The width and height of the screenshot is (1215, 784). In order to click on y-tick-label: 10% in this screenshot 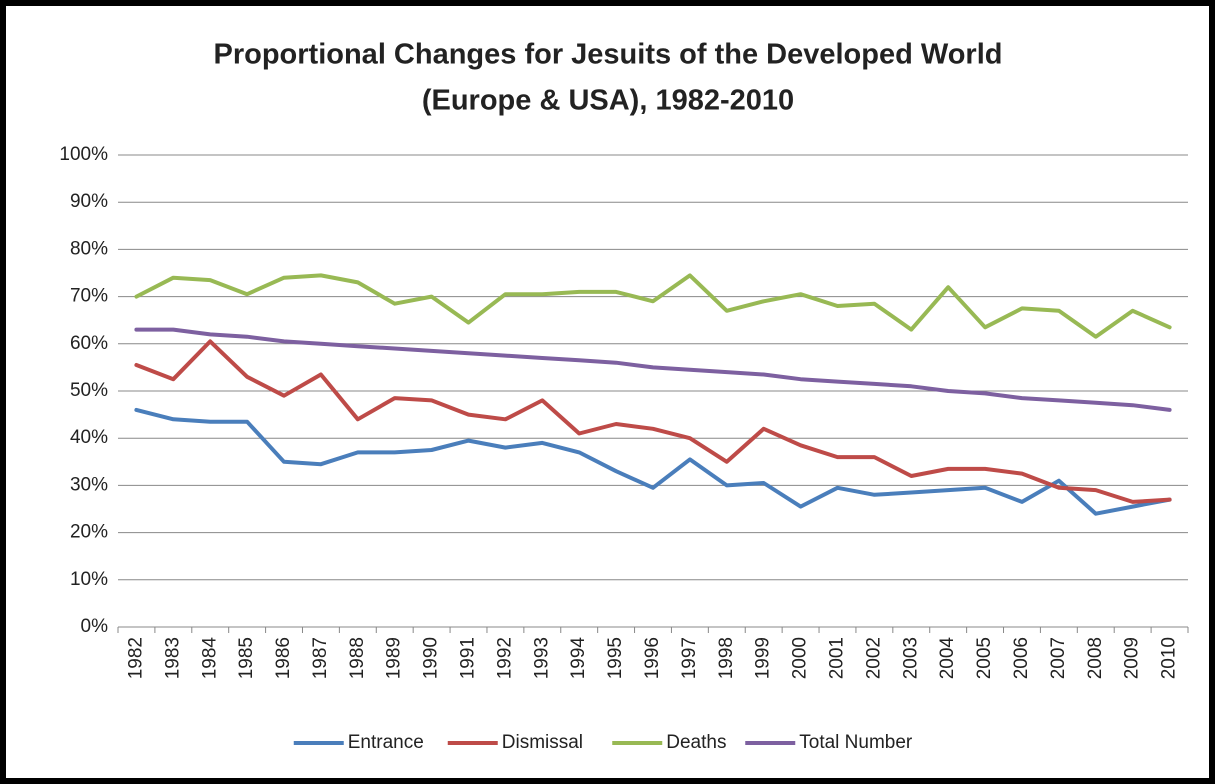, I will do `click(89, 579)`.